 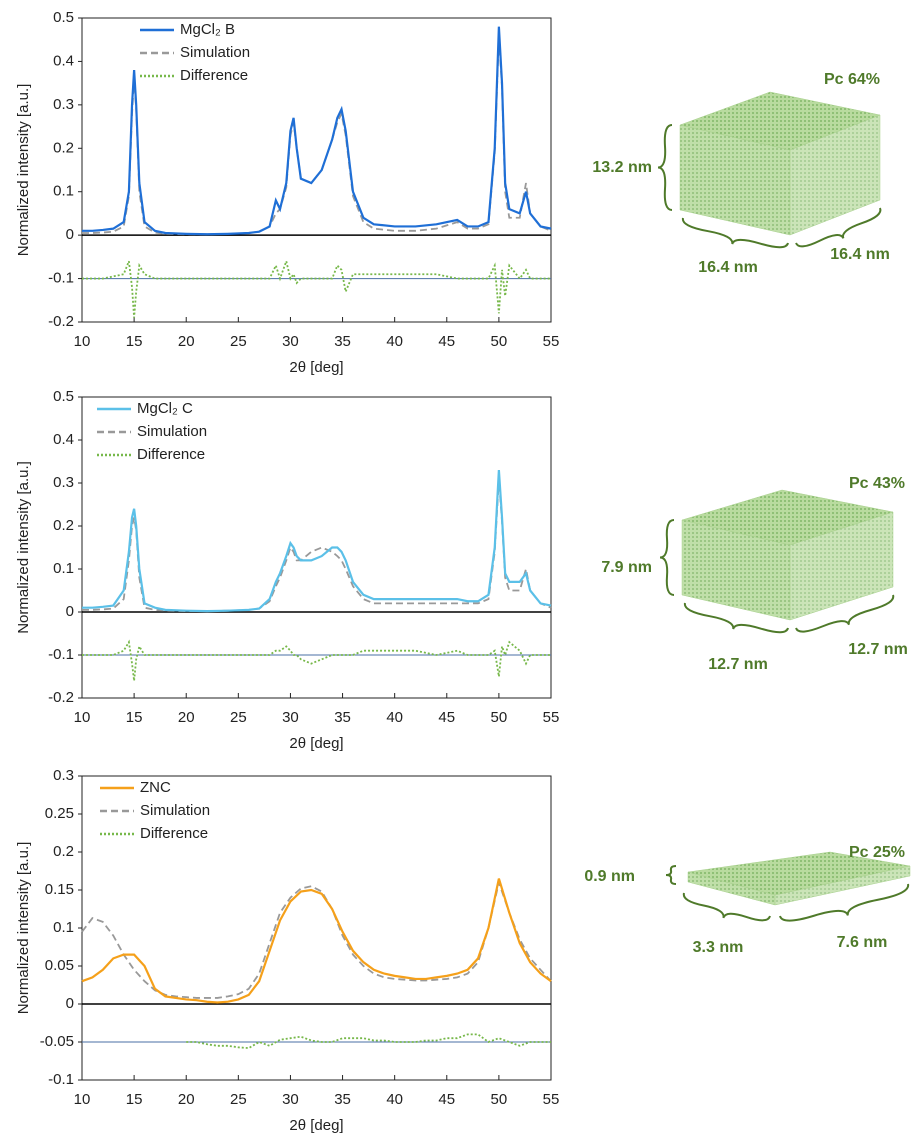 I want to click on legend-label: ZNC, so click(x=155, y=787).